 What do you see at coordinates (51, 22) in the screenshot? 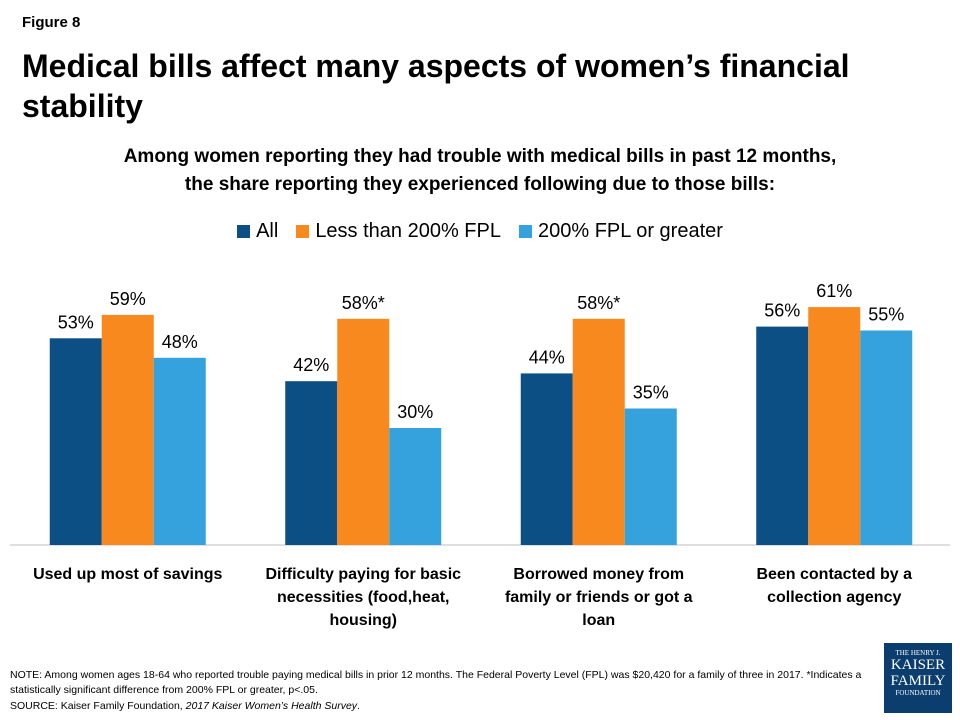
I see `figure-label: Figure 8` at bounding box center [51, 22].